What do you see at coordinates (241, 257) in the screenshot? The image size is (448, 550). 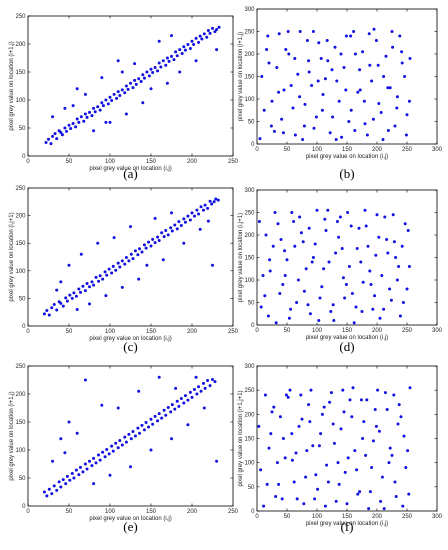 I see `y-axis-label: pixel grey value on location (i,j+1)` at bounding box center [241, 257].